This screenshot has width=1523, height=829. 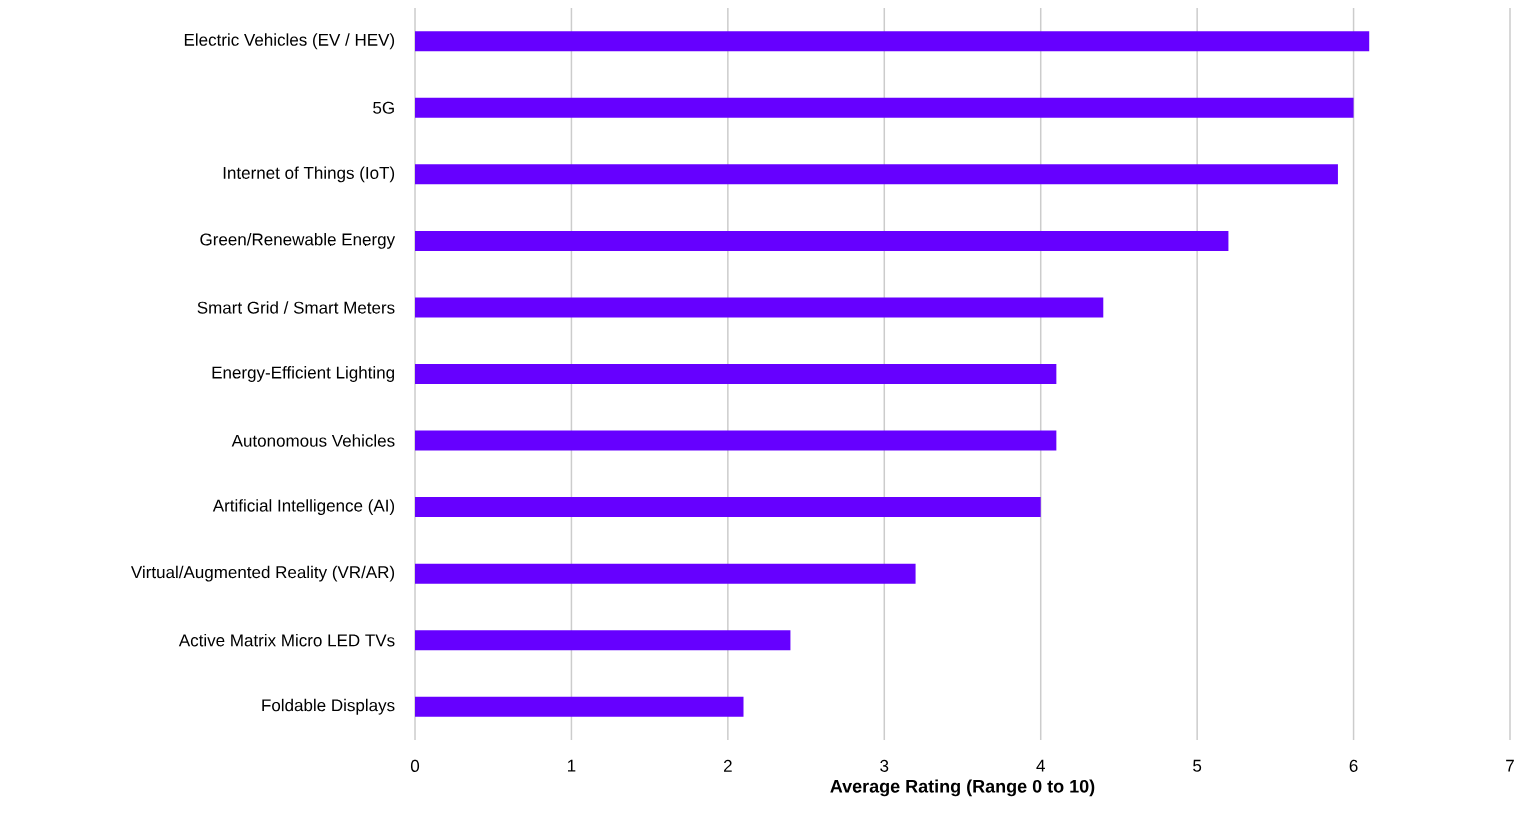 I want to click on x-tick-label: 7, so click(x=1510, y=765).